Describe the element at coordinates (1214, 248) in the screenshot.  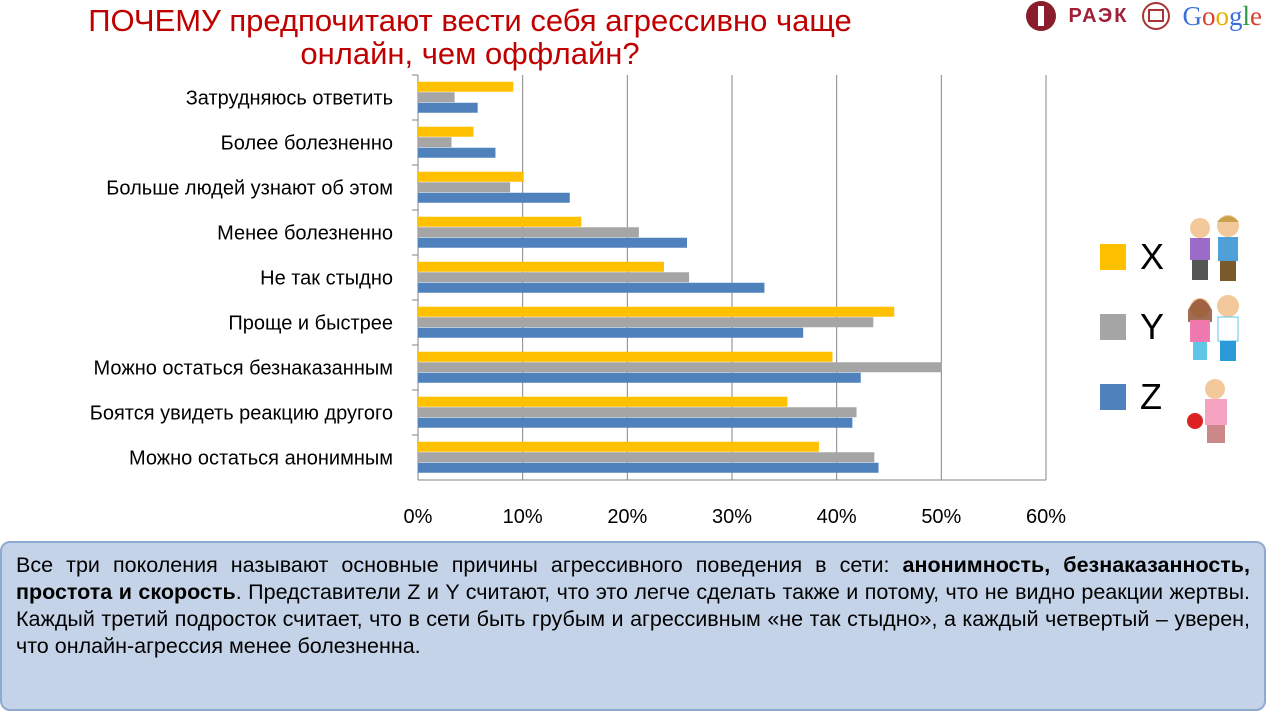
I see `kids-x-icon` at that location.